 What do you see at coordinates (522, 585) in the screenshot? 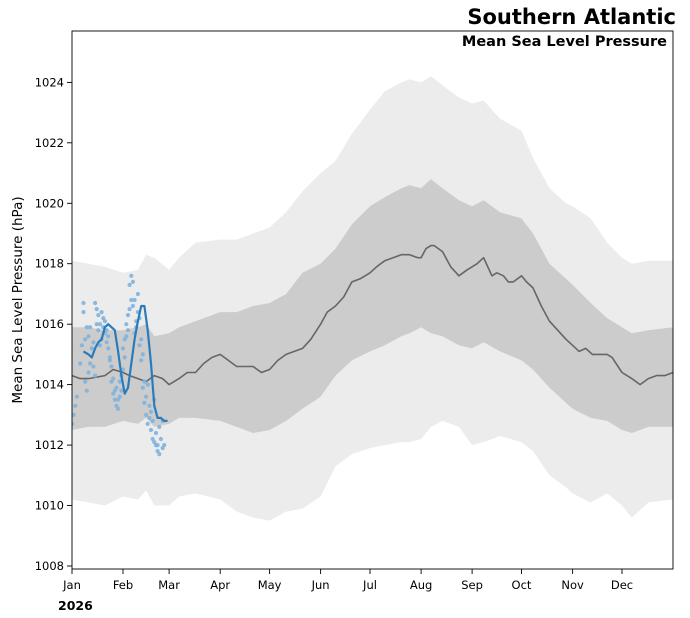
I see `x-tick-label: Oct` at bounding box center [522, 585].